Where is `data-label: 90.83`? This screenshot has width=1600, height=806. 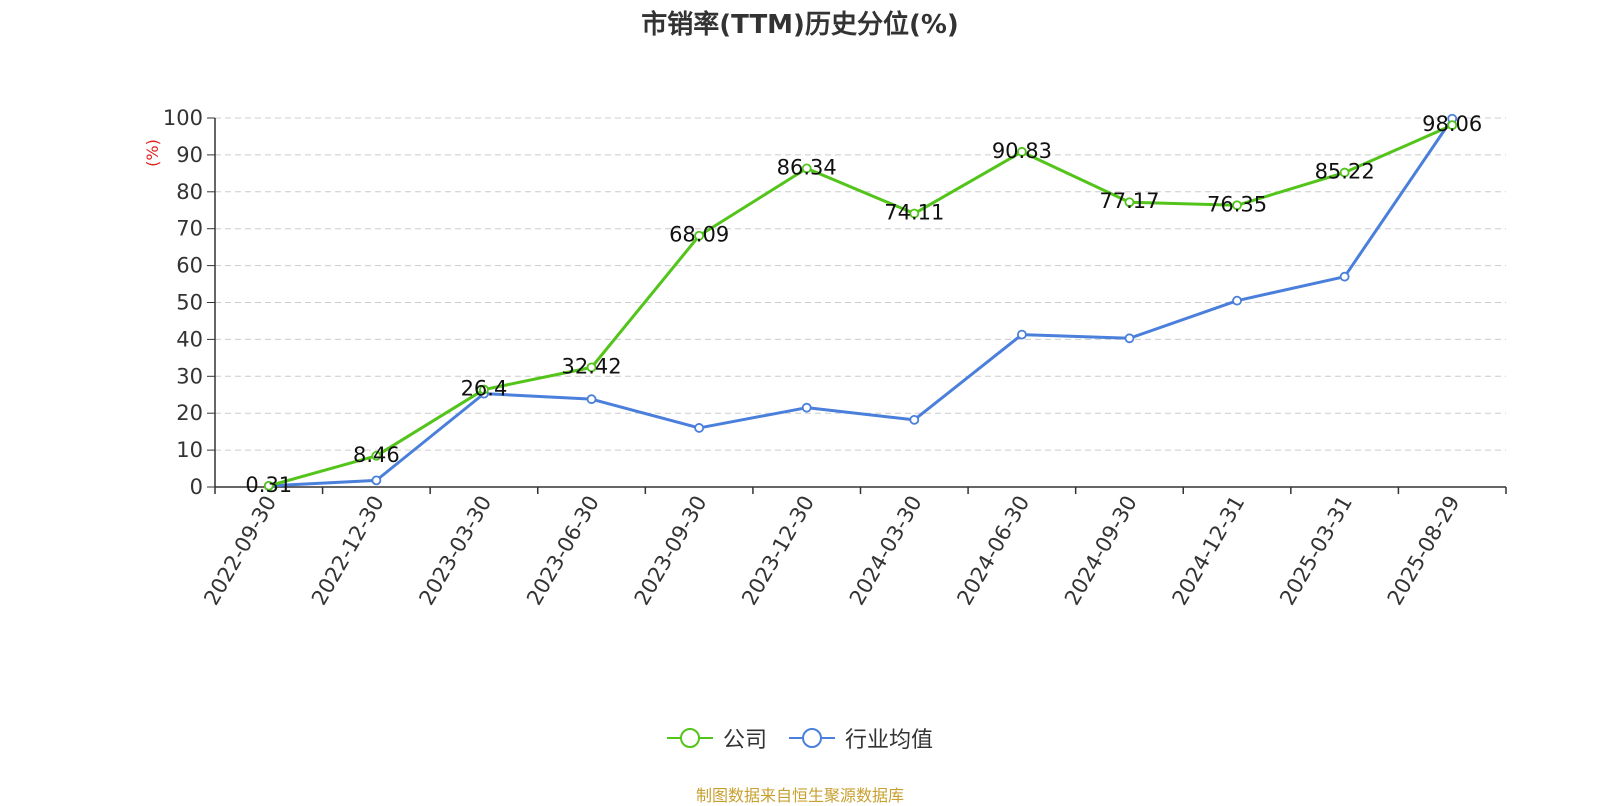 data-label: 90.83 is located at coordinates (1022, 151).